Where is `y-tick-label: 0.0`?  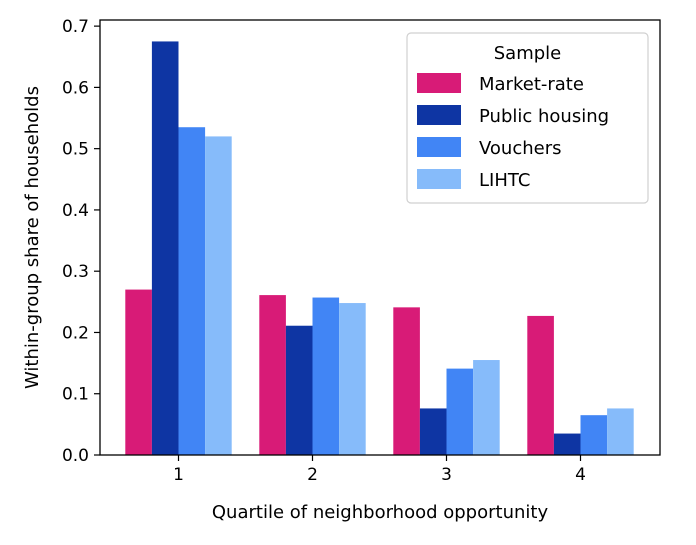 y-tick-label: 0.0 is located at coordinates (75, 456).